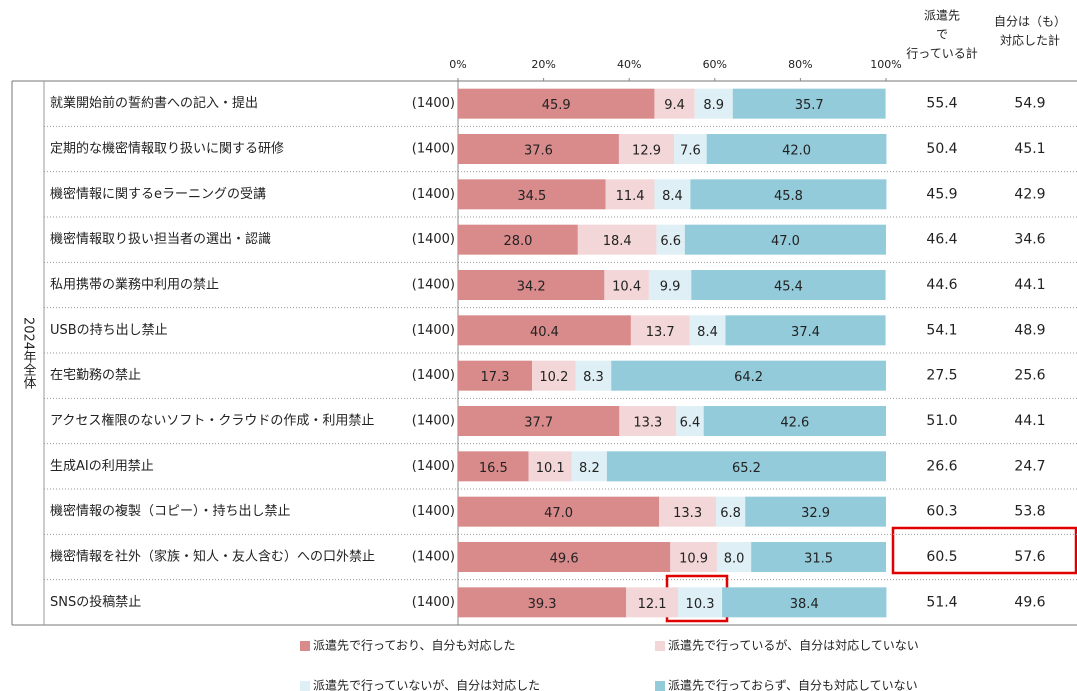  I want to click on bar-value-label: 6.8, so click(730, 513).